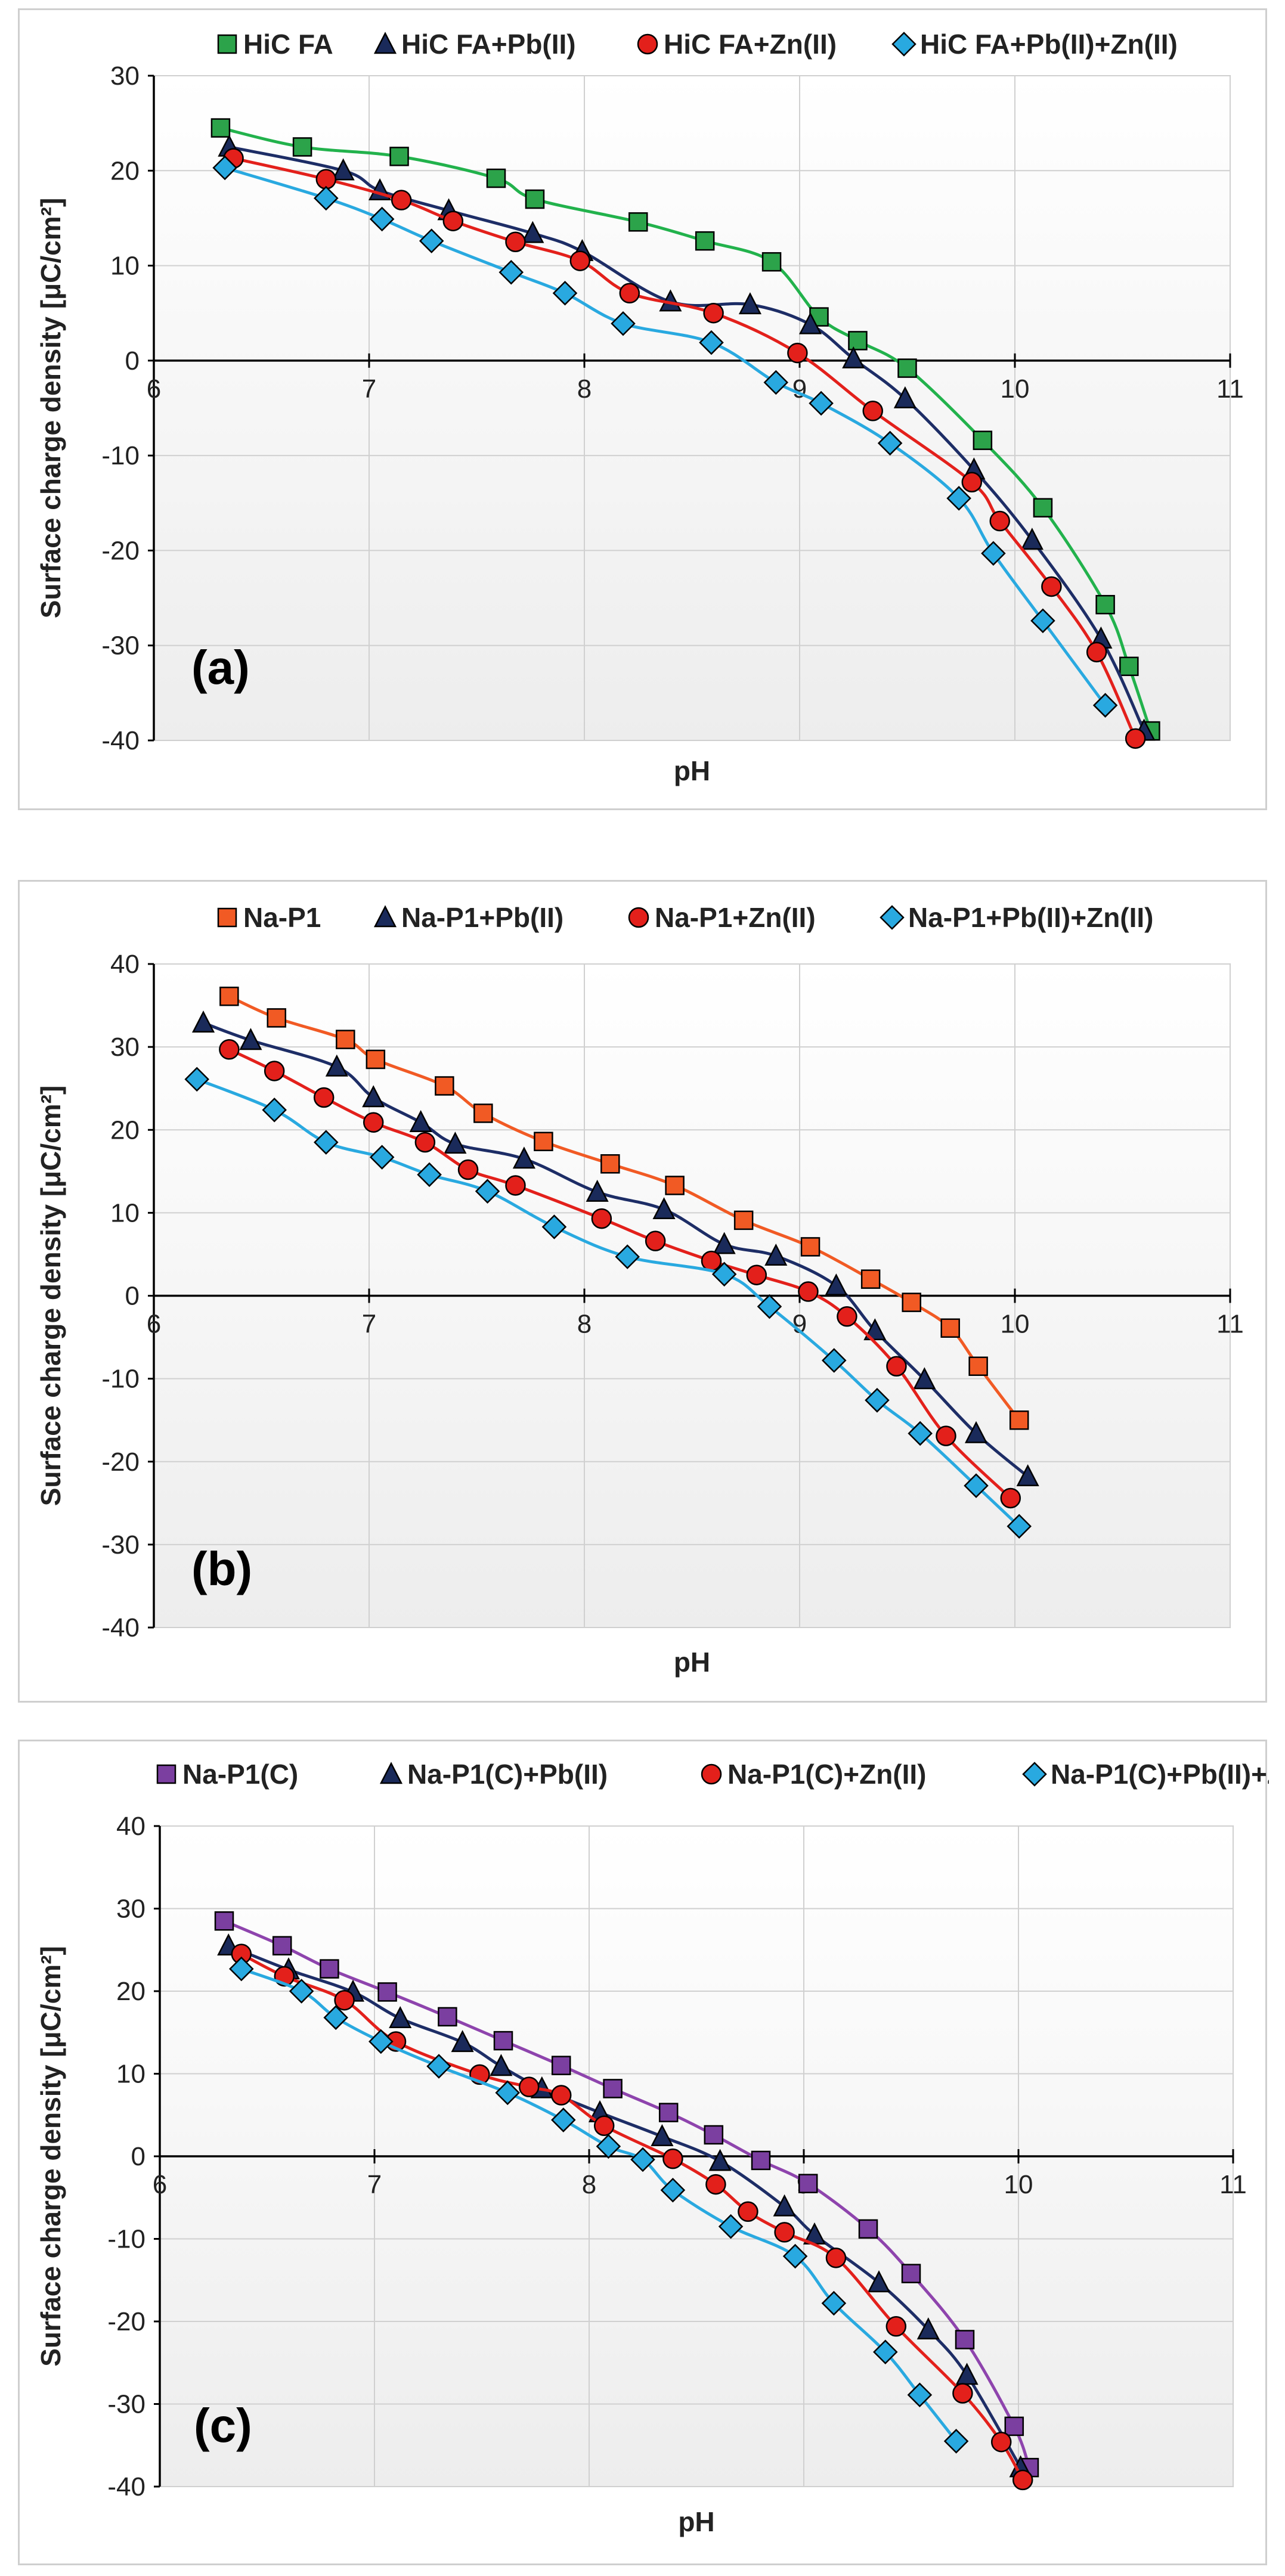  What do you see at coordinates (1030, 917) in the screenshot?
I see `legend-label: Na-P1+Pb(II)+Zn(II)` at bounding box center [1030, 917].